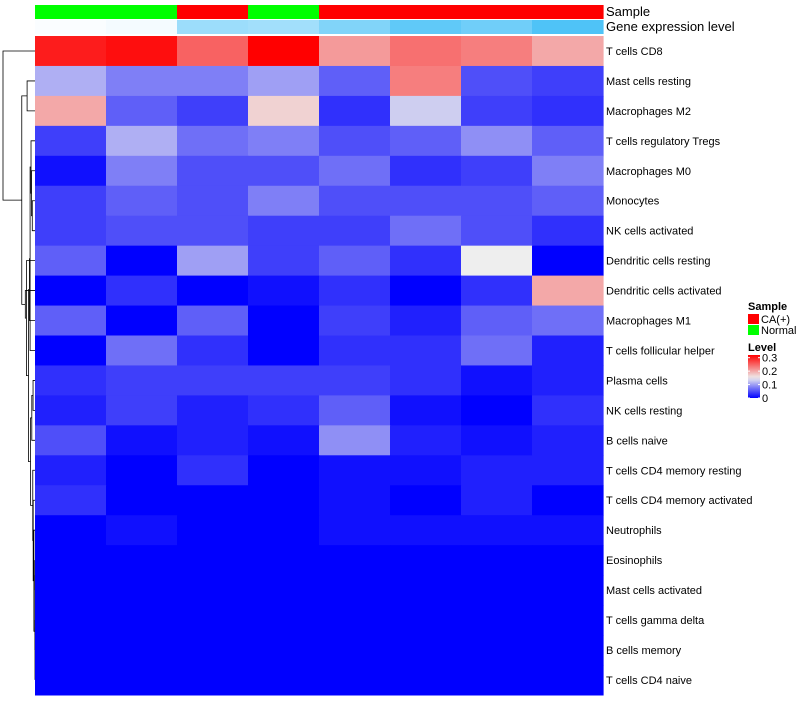 The width and height of the screenshot is (800, 705). Describe the element at coordinates (634, 531) in the screenshot. I see `row-label: Neutrophils` at that location.